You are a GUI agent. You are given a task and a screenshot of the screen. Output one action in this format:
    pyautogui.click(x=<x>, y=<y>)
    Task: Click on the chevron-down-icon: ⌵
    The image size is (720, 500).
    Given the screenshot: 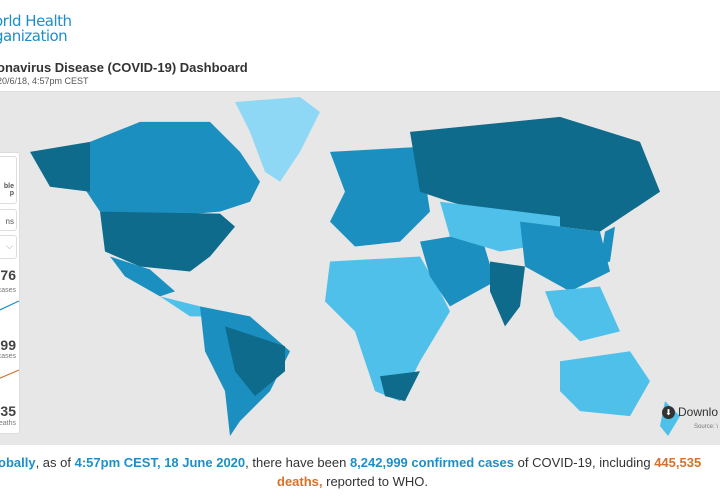 What is the action you would take?
    pyautogui.click(x=9, y=246)
    